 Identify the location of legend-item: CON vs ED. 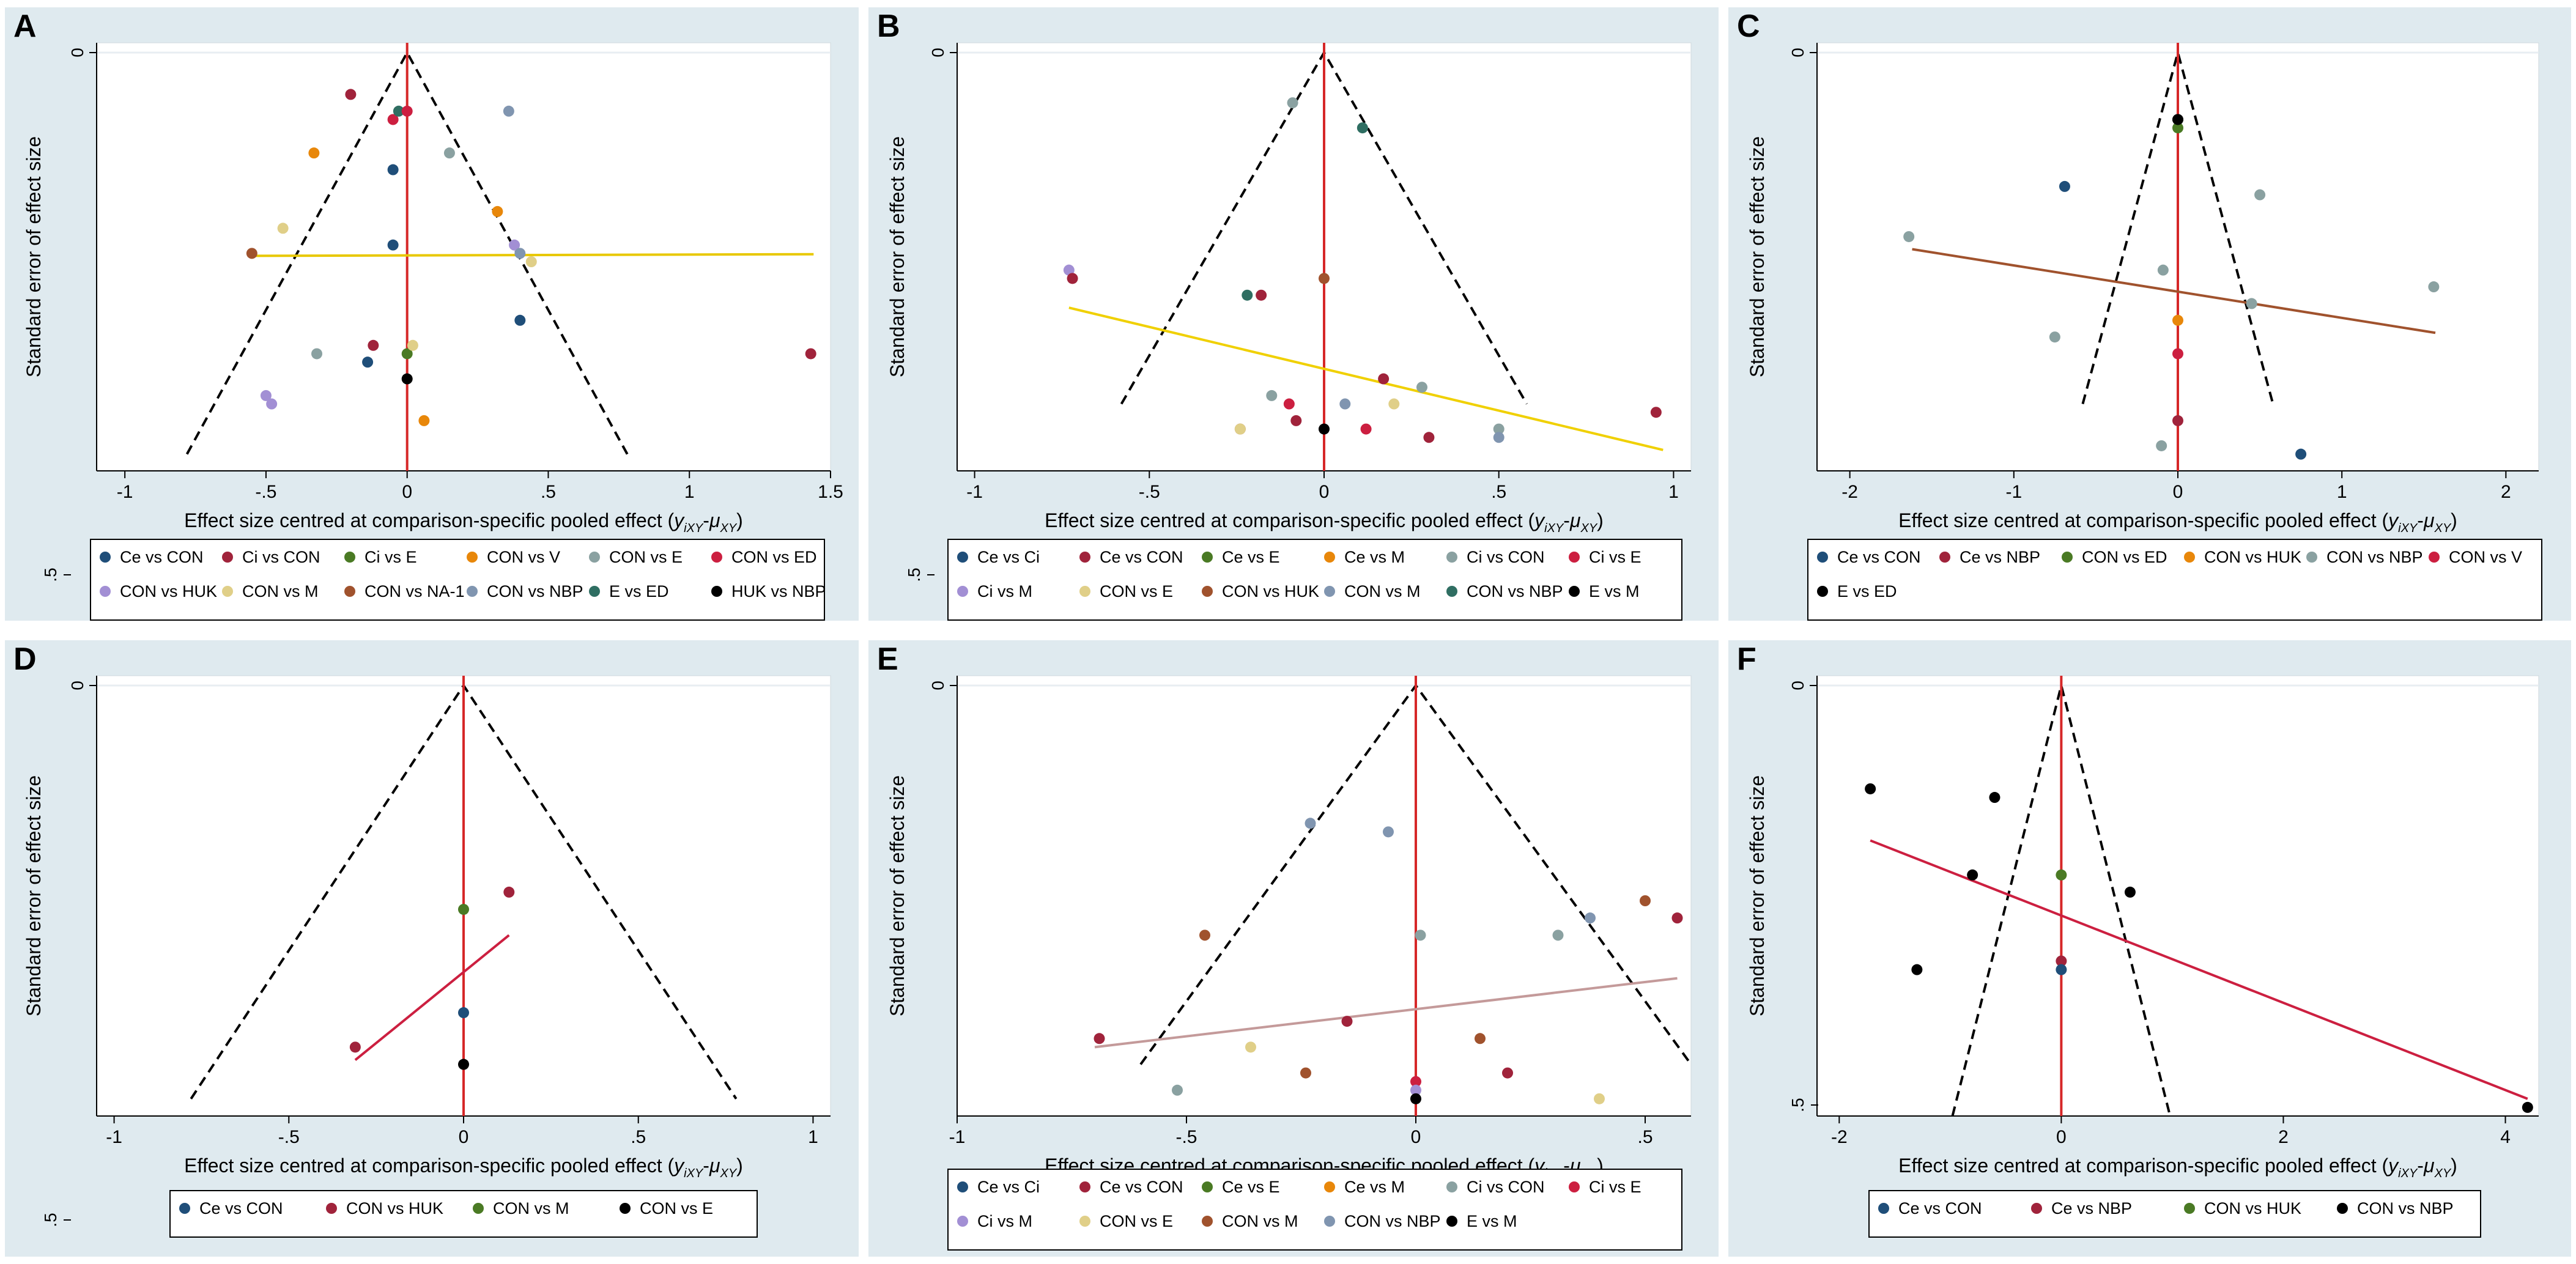
(2114, 557).